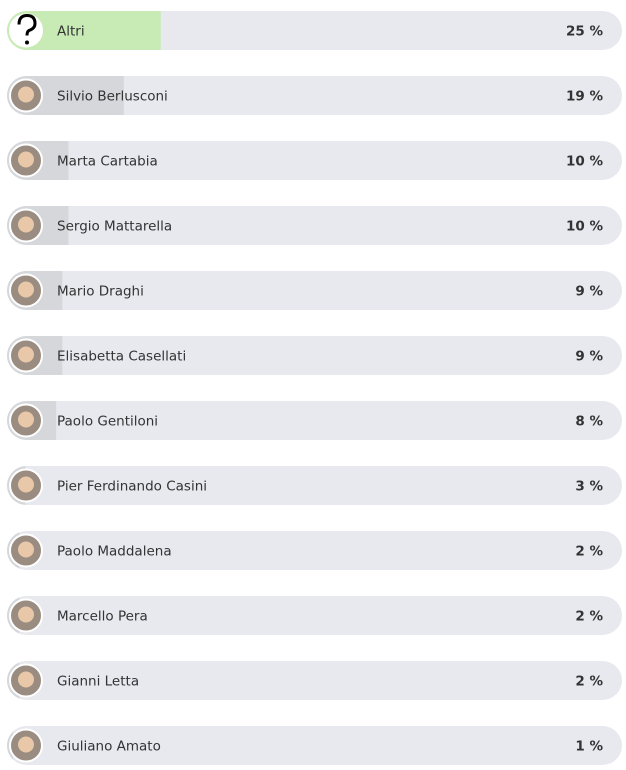  I want to click on value-label: 3 %, so click(589, 487).